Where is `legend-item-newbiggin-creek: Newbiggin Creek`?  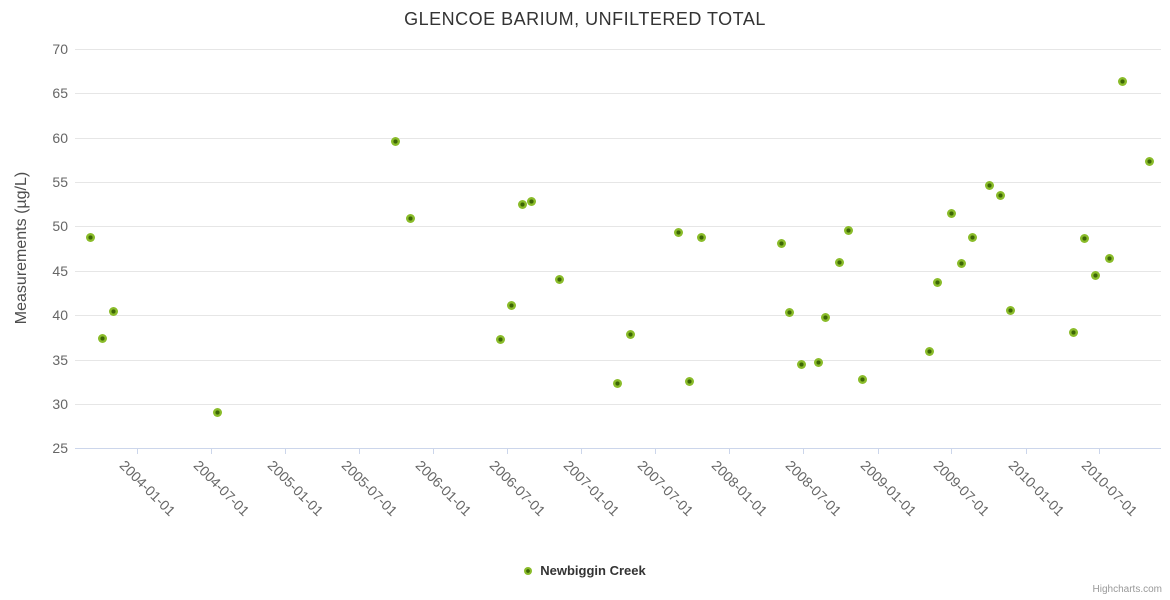 legend-item-newbiggin-creek: Newbiggin Creek is located at coordinates (585, 570).